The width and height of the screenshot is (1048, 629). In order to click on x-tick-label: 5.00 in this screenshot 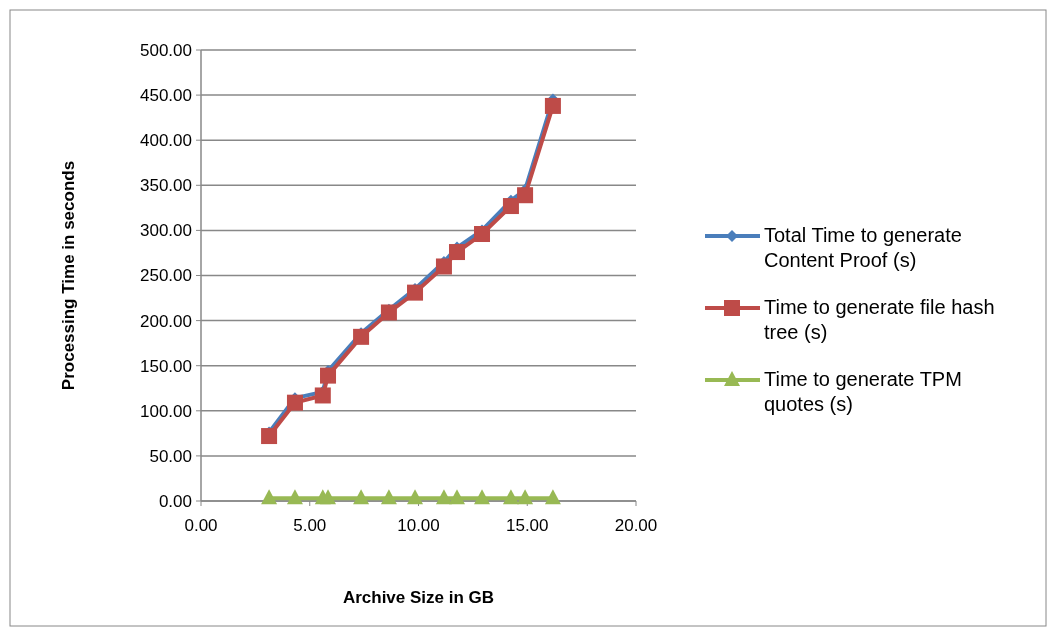, I will do `click(310, 525)`.